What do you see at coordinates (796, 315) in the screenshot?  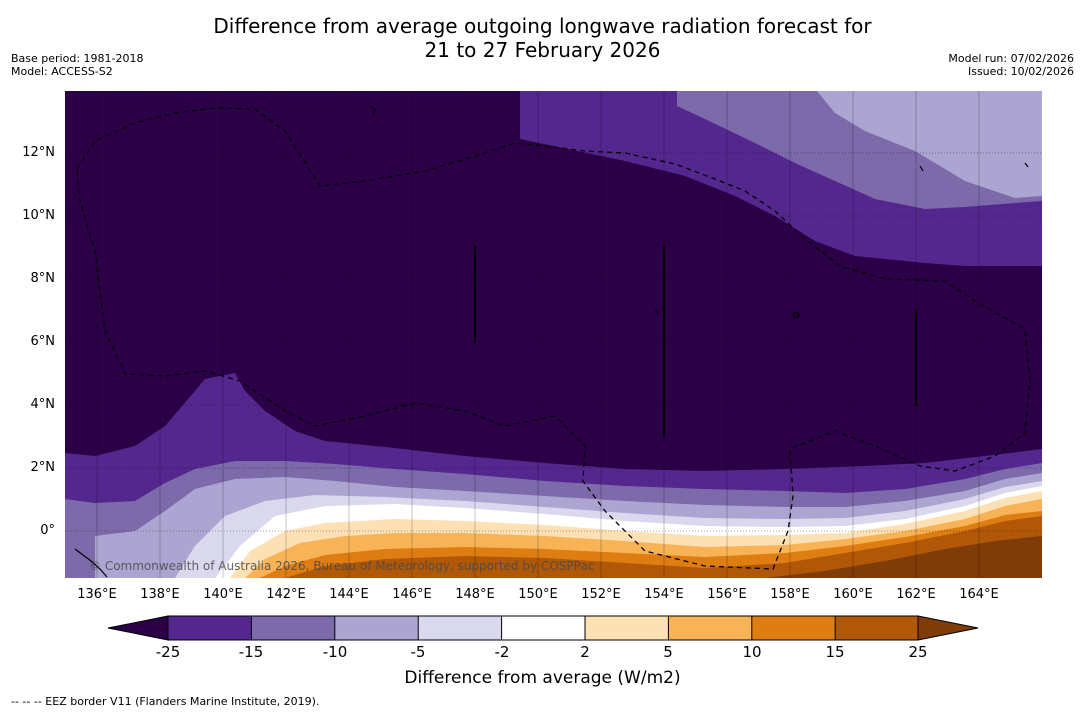 I see `atoll-marker` at bounding box center [796, 315].